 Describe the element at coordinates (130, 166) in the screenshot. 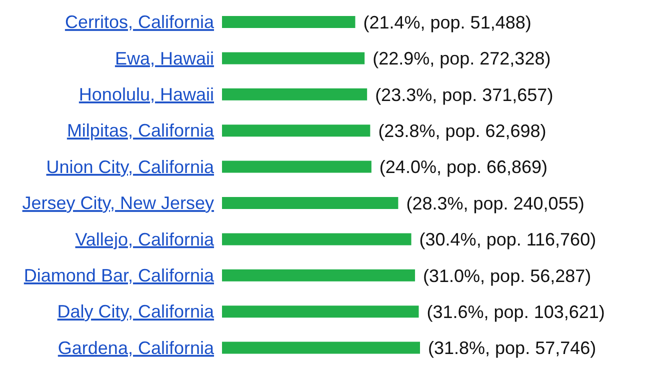

I see `y-tick-label: Union City, California` at that location.